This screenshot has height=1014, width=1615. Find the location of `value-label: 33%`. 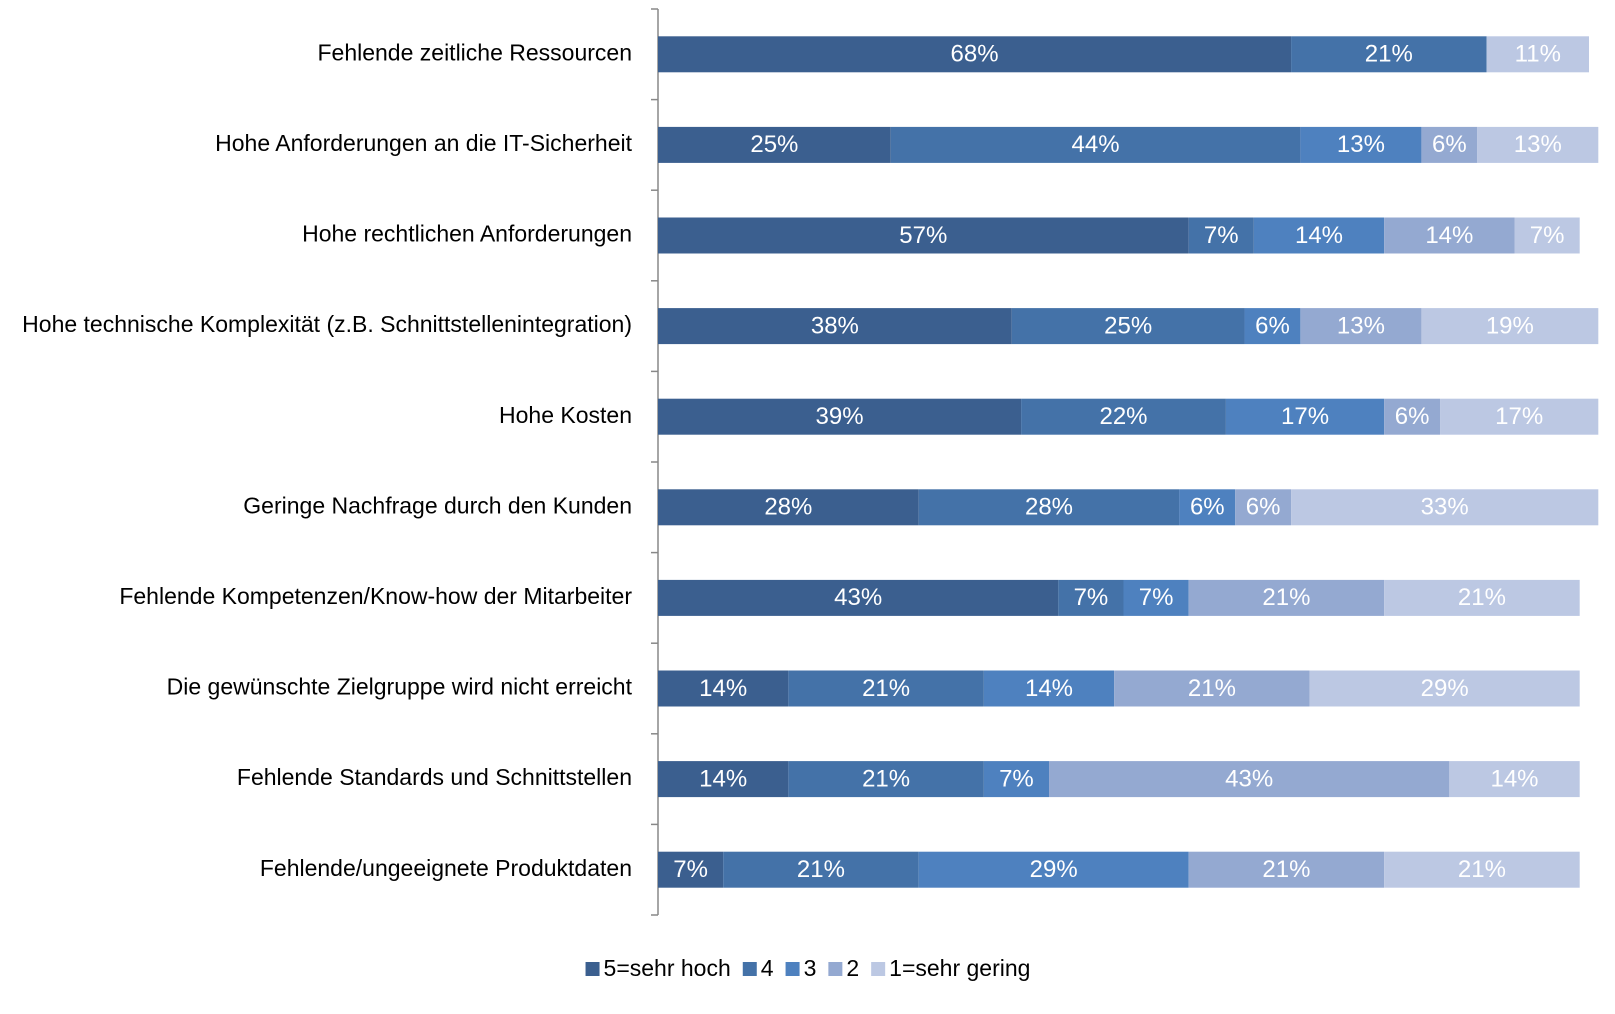

value-label: 33% is located at coordinates (1445, 507).